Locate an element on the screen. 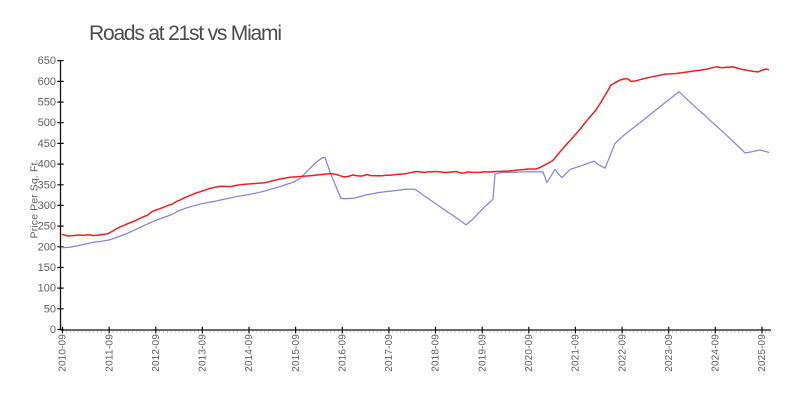  svg-text: 2021-09 is located at coordinates (576, 353).